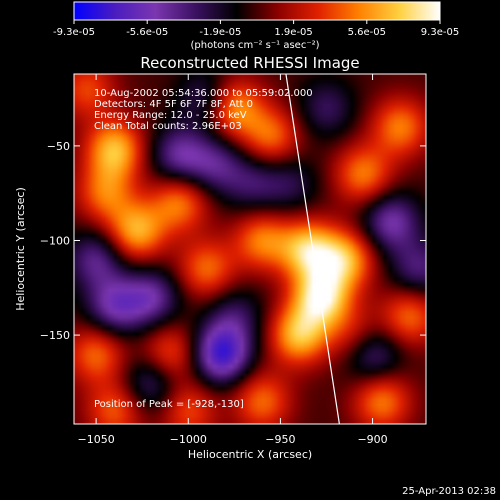 The image size is (500, 500). I want to click on colorbar-tick-label: -5.6e-05, so click(147, 32).